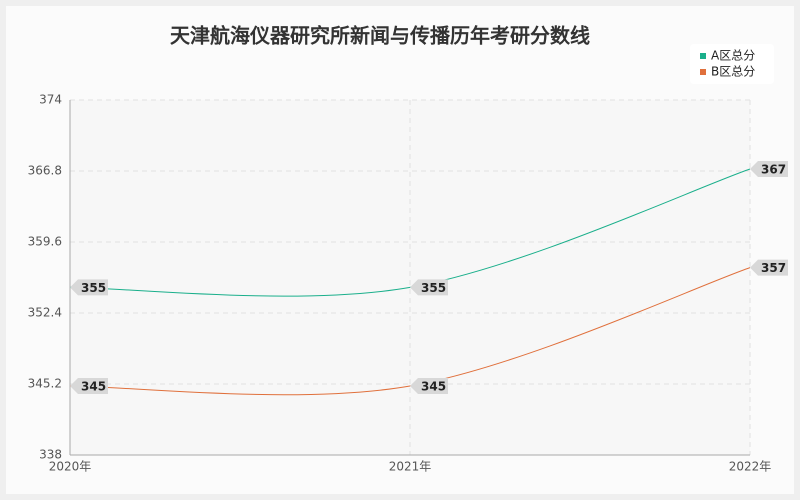  I want to click on x-tick-label: 2022年, so click(750, 467).